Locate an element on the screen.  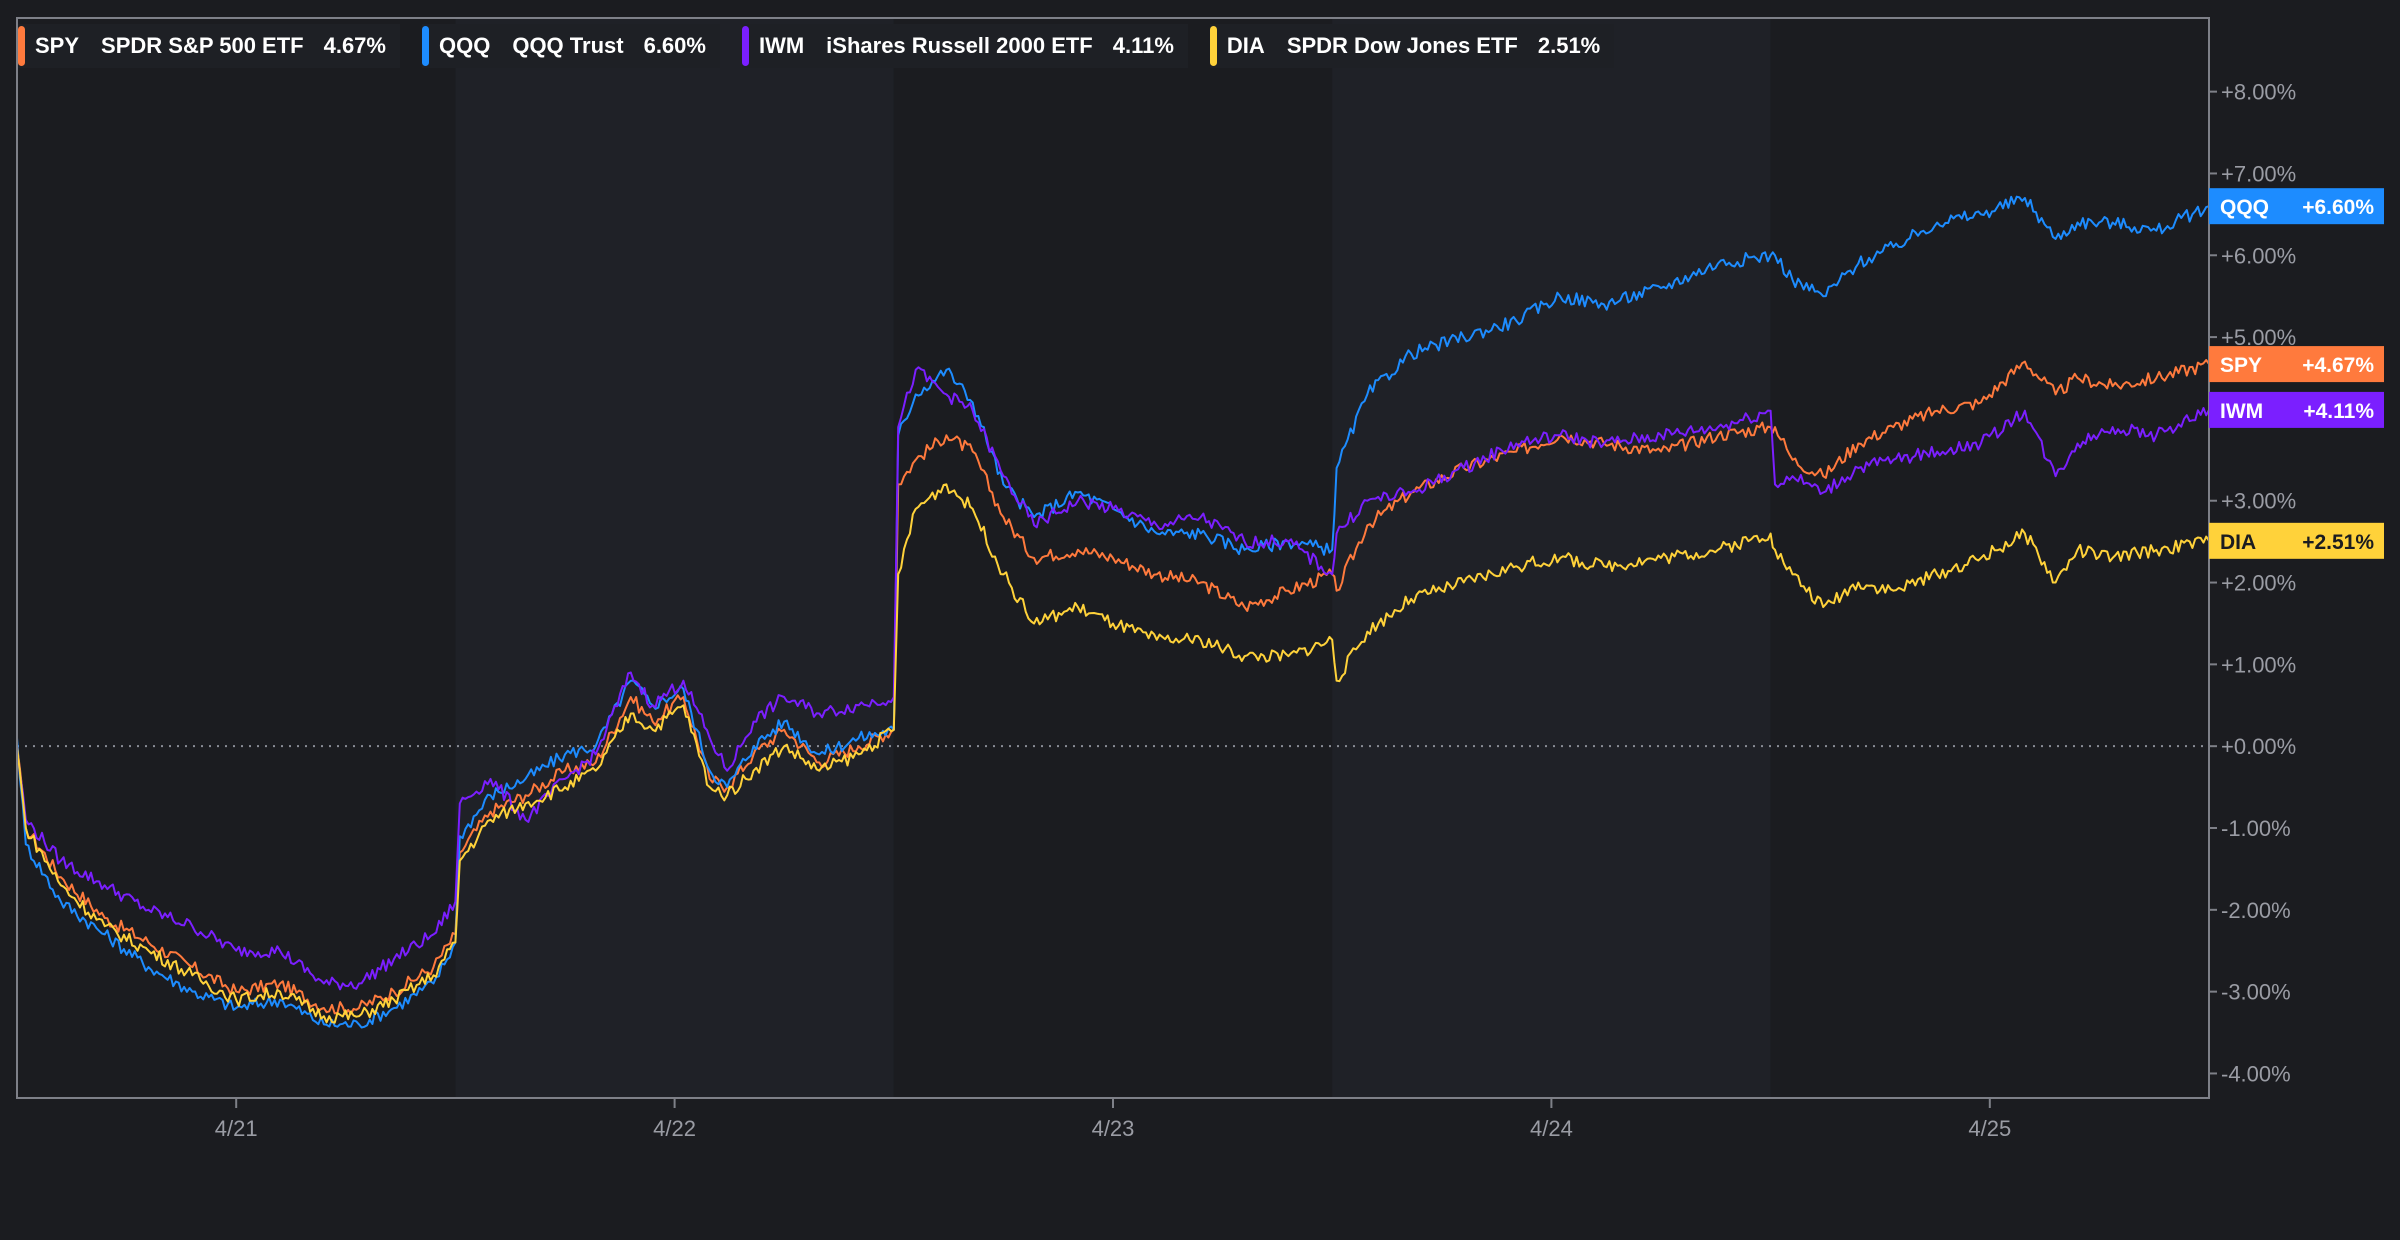
legend-item-qqq: QQQ QQQ Trust 6.60% is located at coordinates (570, 46).